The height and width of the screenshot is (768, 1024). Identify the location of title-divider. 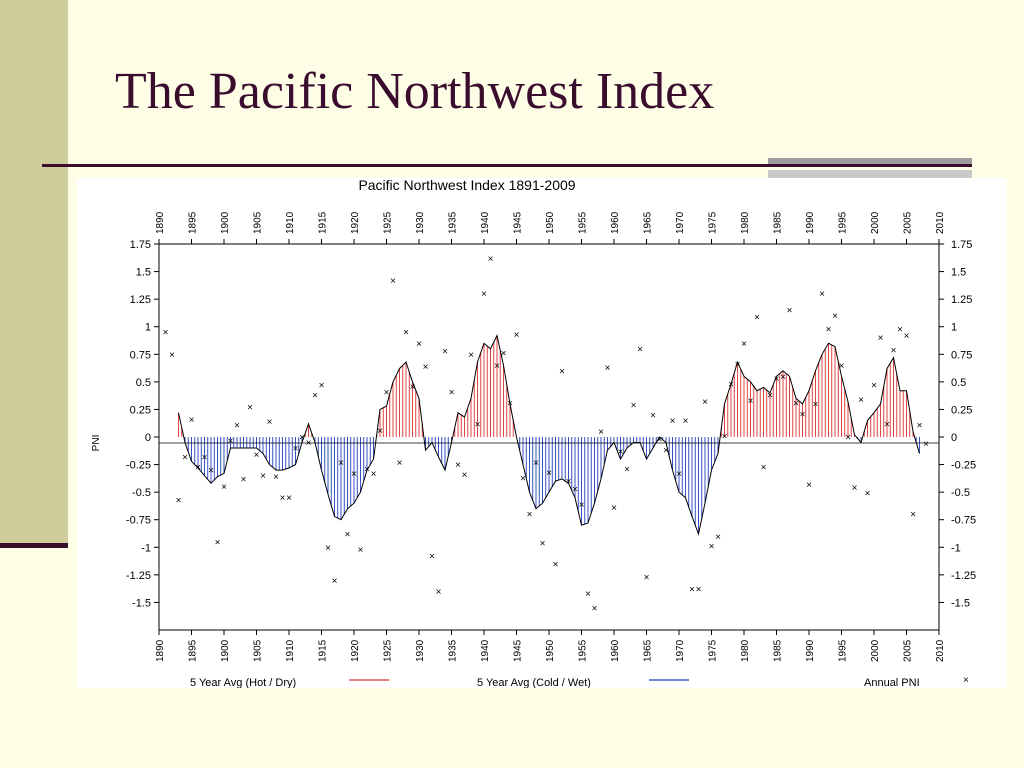
(507, 165).